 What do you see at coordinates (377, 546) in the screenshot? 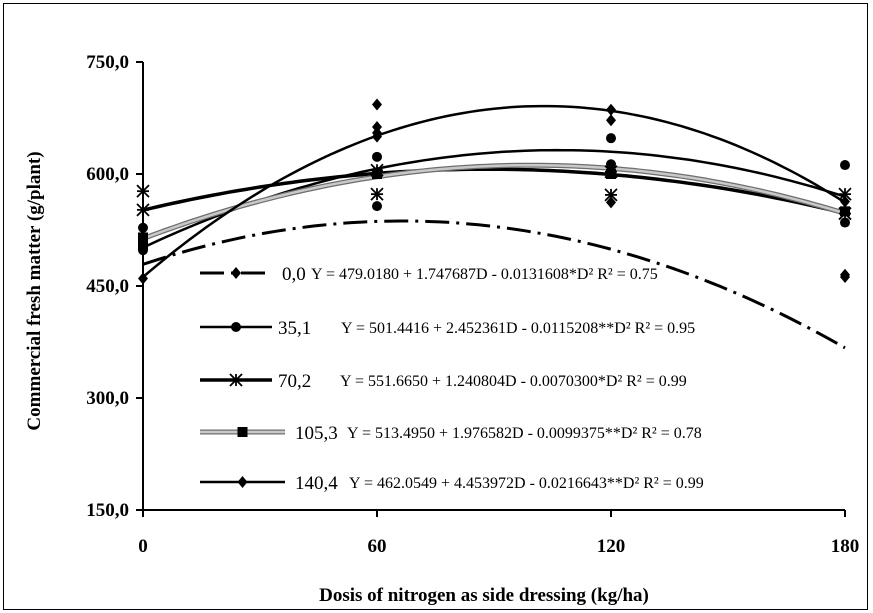
I see `x-tick-label: 60` at bounding box center [377, 546].